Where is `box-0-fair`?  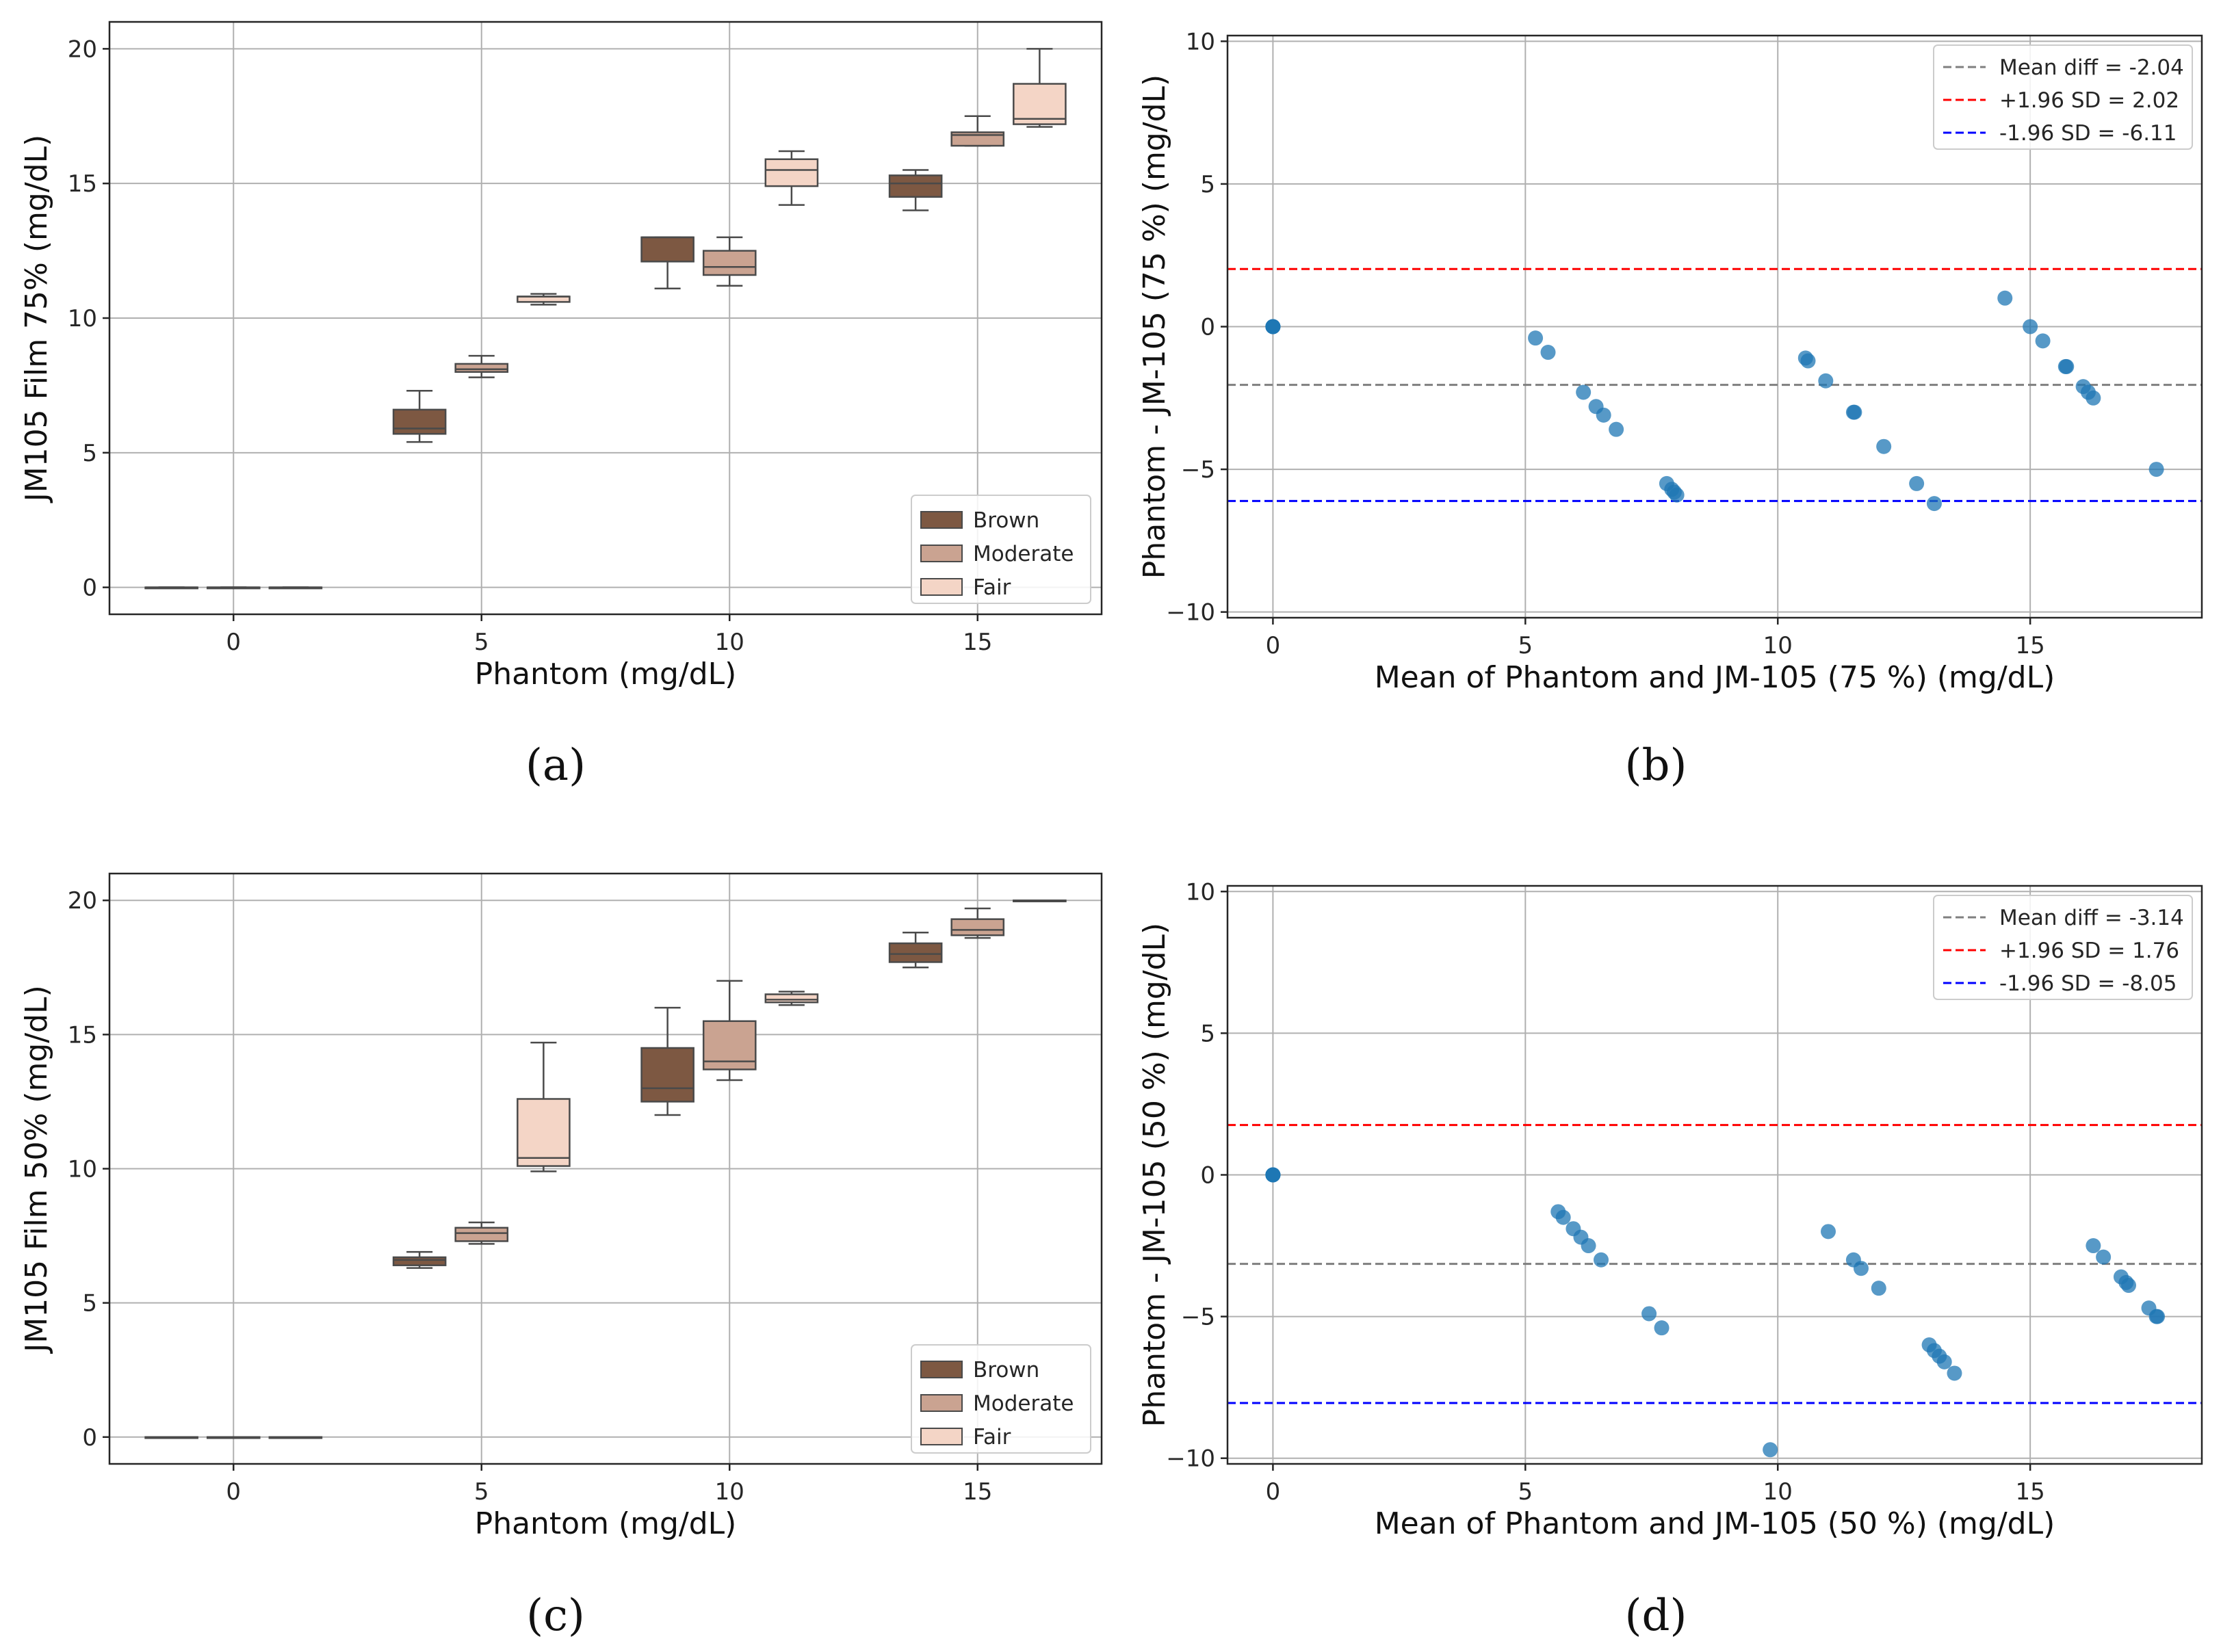 box-0-fair is located at coordinates (295, 1438).